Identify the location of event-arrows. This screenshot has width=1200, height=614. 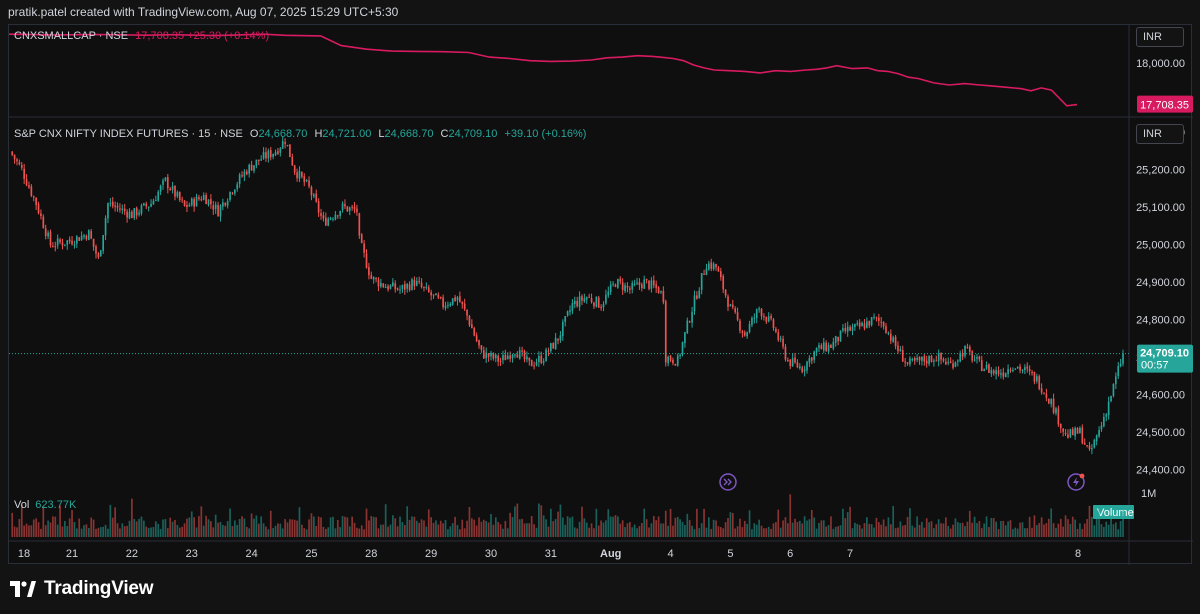
(727, 482).